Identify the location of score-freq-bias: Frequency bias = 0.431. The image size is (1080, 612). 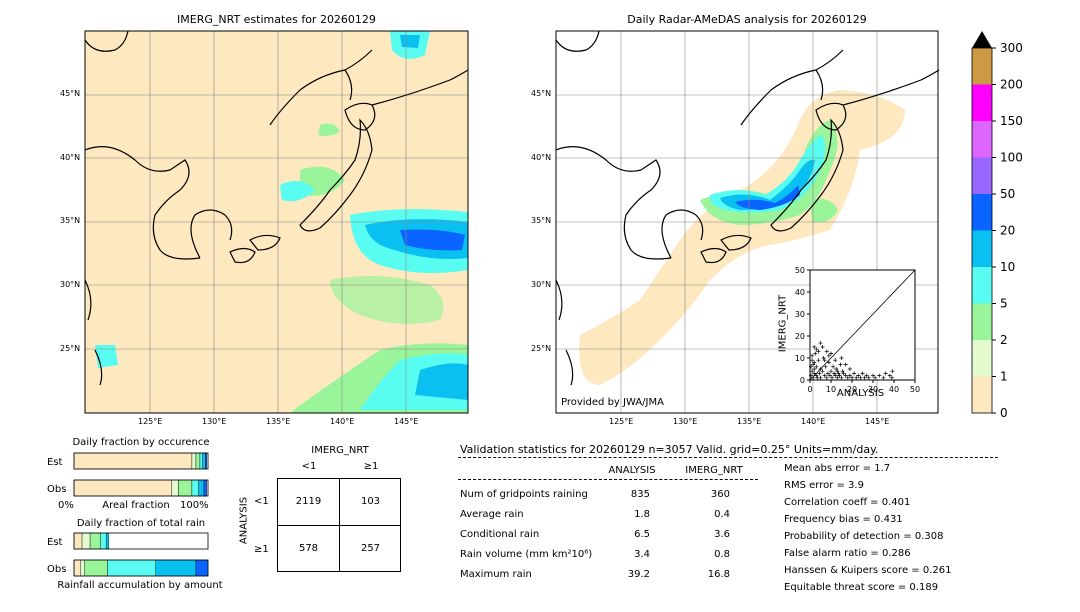
(843, 519).